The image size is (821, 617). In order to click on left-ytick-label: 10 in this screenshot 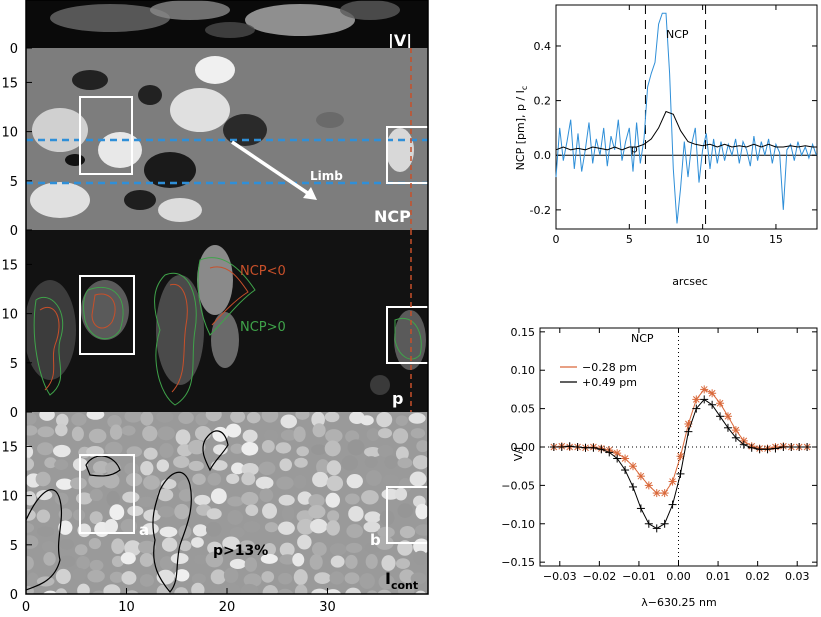, I will do `click(9, 497)`.